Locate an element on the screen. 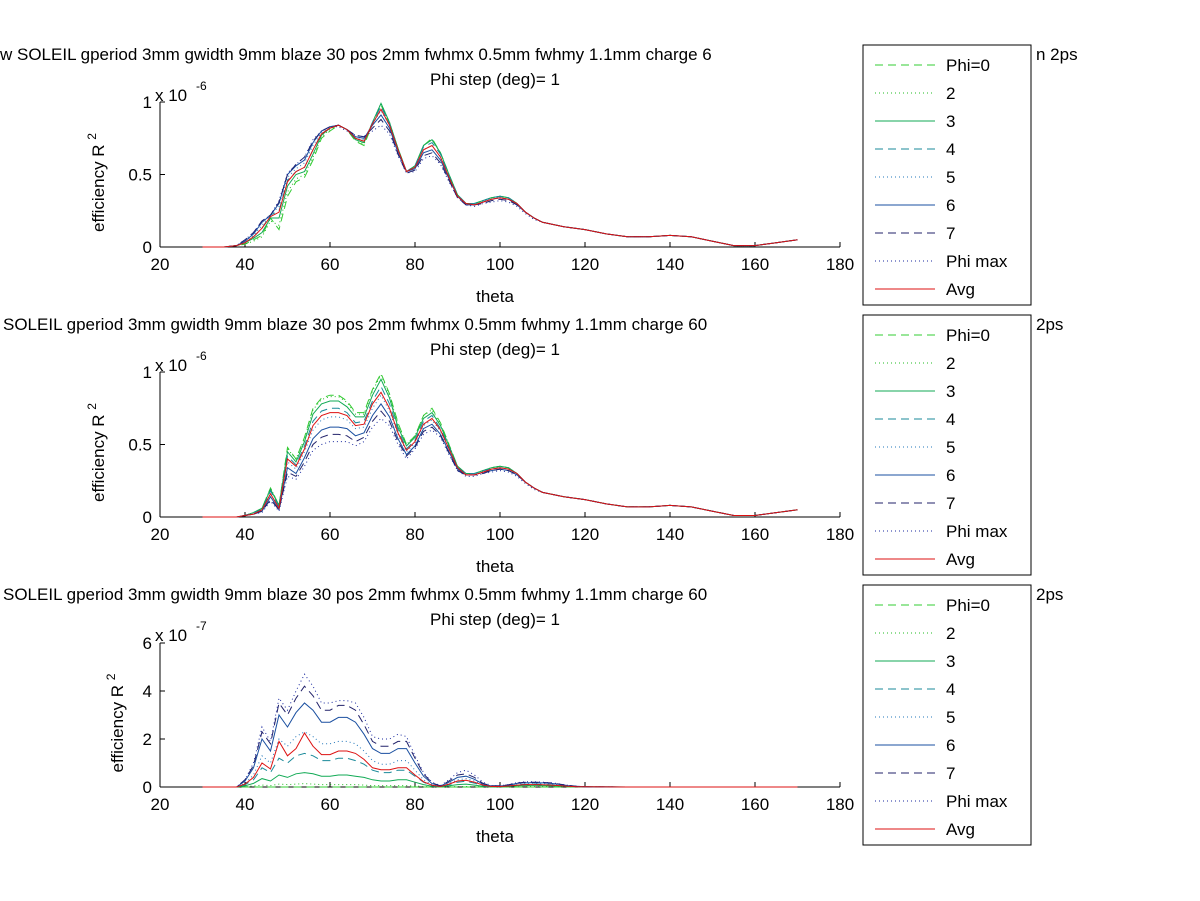  y-tick-label: 6 is located at coordinates (147, 643).